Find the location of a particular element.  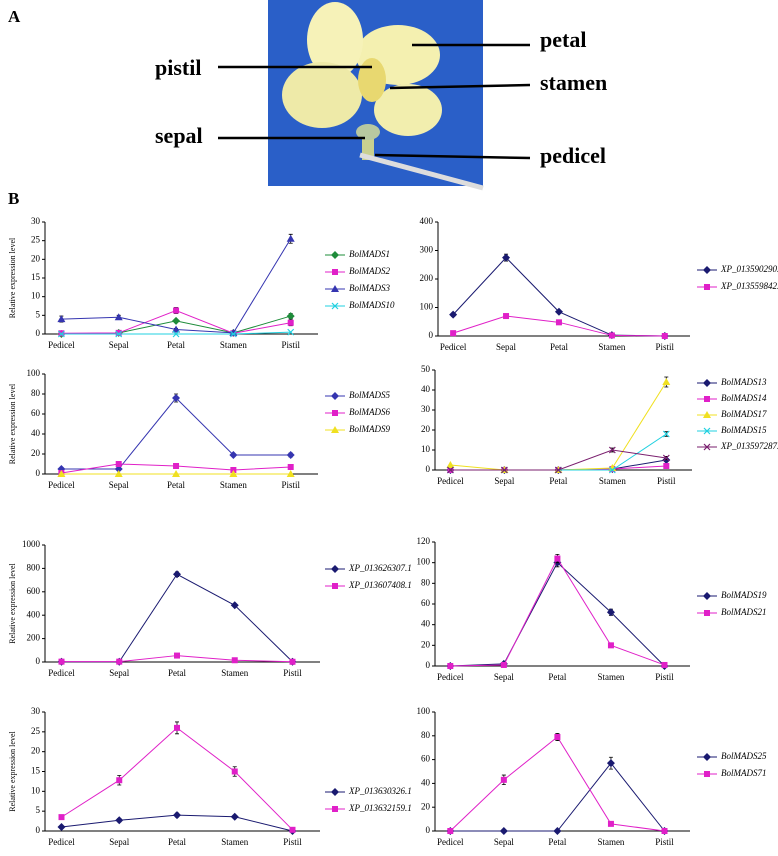

legend-label: XP_013630326.1 is located at coordinates (380, 791).